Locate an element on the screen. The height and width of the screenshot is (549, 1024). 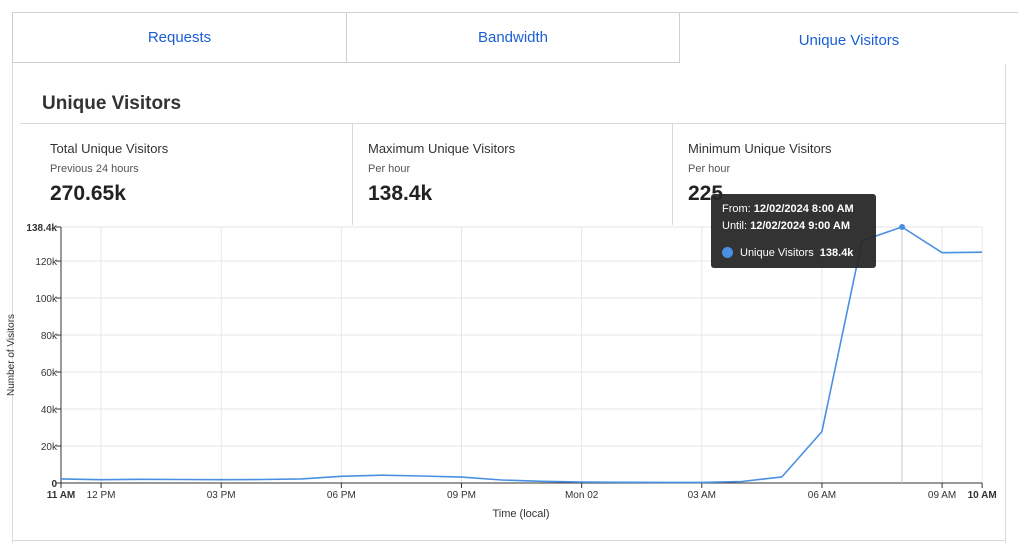
tab-requests: Requests is located at coordinates (179, 37).